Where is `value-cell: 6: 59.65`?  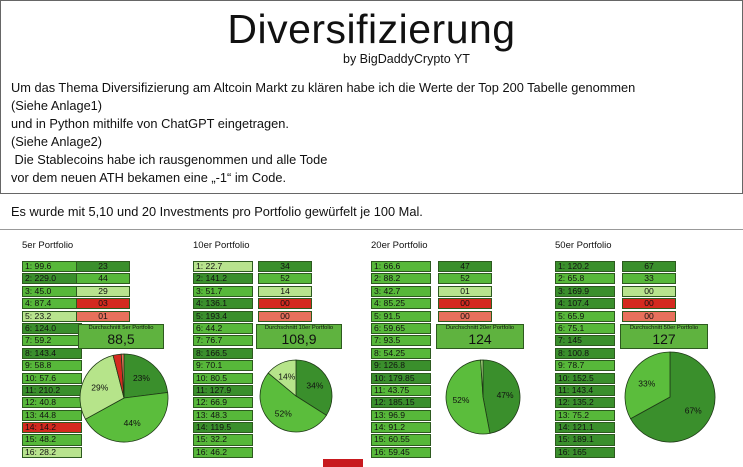
value-cell: 6: 59.65 is located at coordinates (401, 328).